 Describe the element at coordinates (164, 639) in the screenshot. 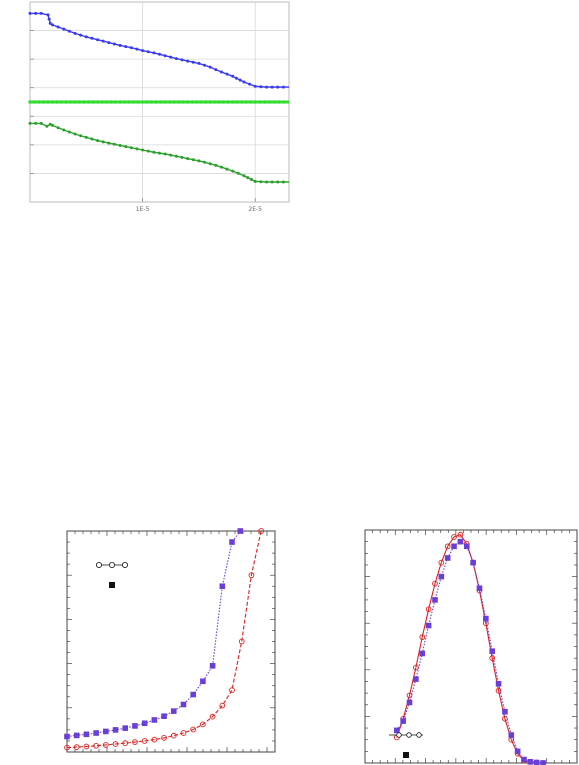

I see `left-series-0-line` at that location.